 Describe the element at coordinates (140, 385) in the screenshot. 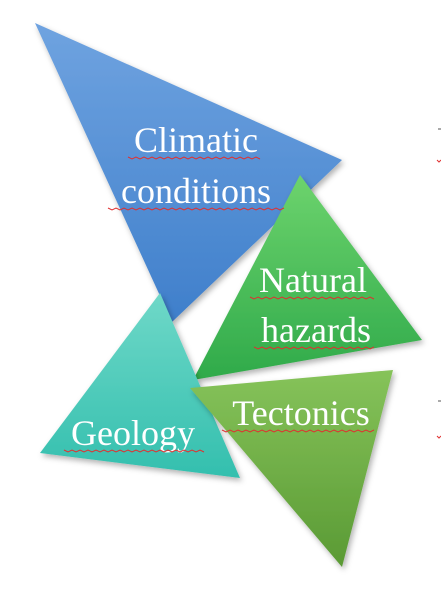

I see `triangle-geology` at that location.